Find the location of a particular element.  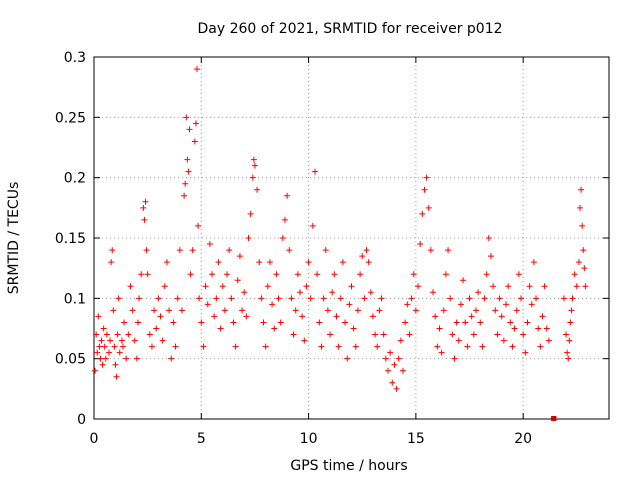

y-tick-label: 0.15 is located at coordinates (70, 239).